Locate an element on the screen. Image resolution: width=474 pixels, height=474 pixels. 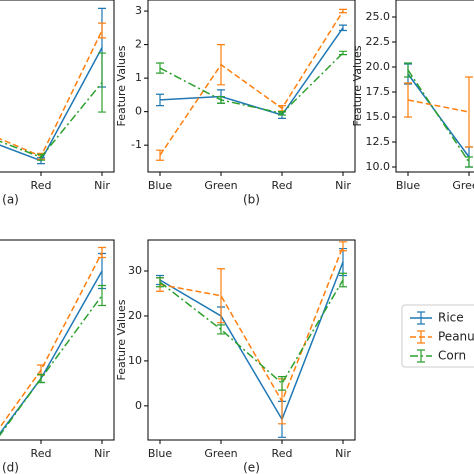
legend-label: Peanut is located at coordinates (456, 337).